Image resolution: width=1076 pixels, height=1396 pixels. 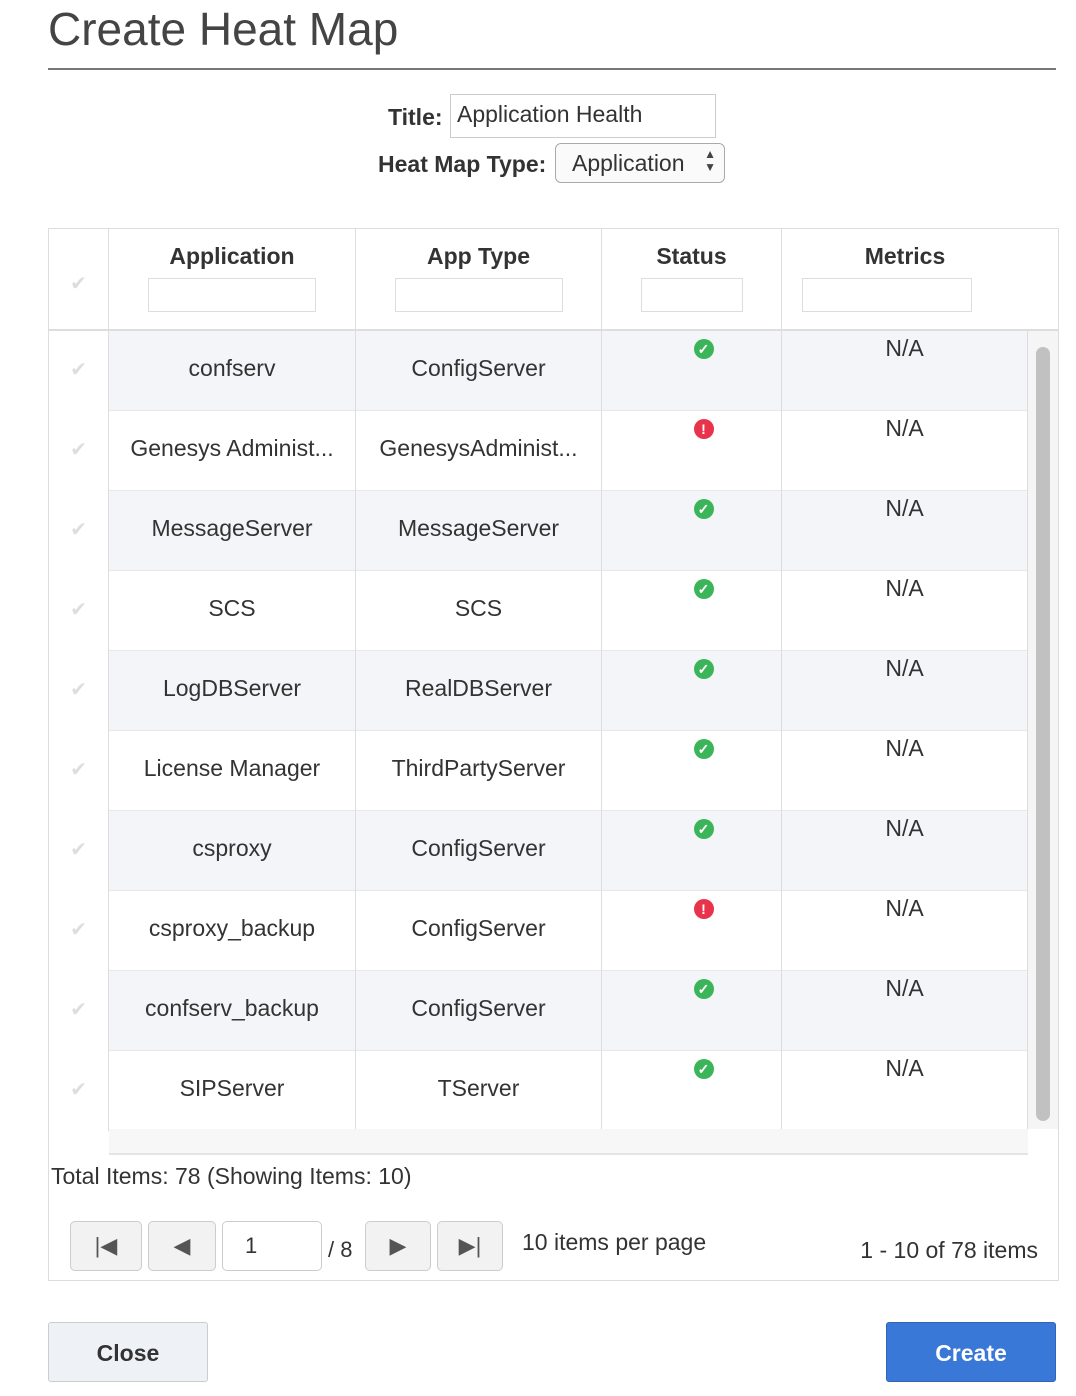 What do you see at coordinates (691, 256) in the screenshot?
I see `header-label: Status` at bounding box center [691, 256].